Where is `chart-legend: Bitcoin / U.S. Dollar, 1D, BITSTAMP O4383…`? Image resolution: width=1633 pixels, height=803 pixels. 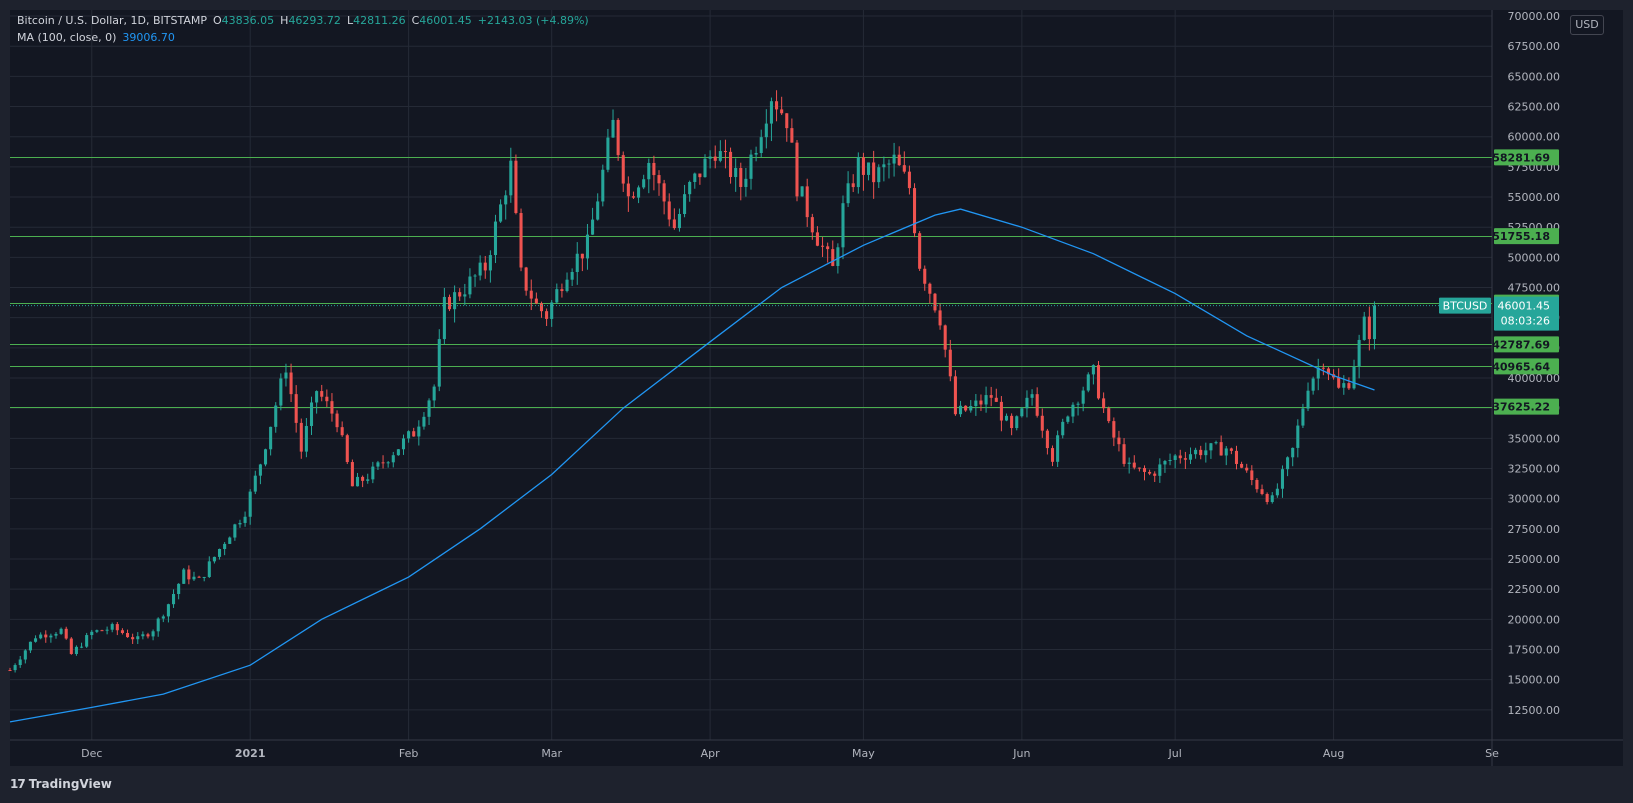
chart-legend: Bitcoin / U.S. Dollar, 1D, BITSTAMP O4383… is located at coordinates (303, 29).